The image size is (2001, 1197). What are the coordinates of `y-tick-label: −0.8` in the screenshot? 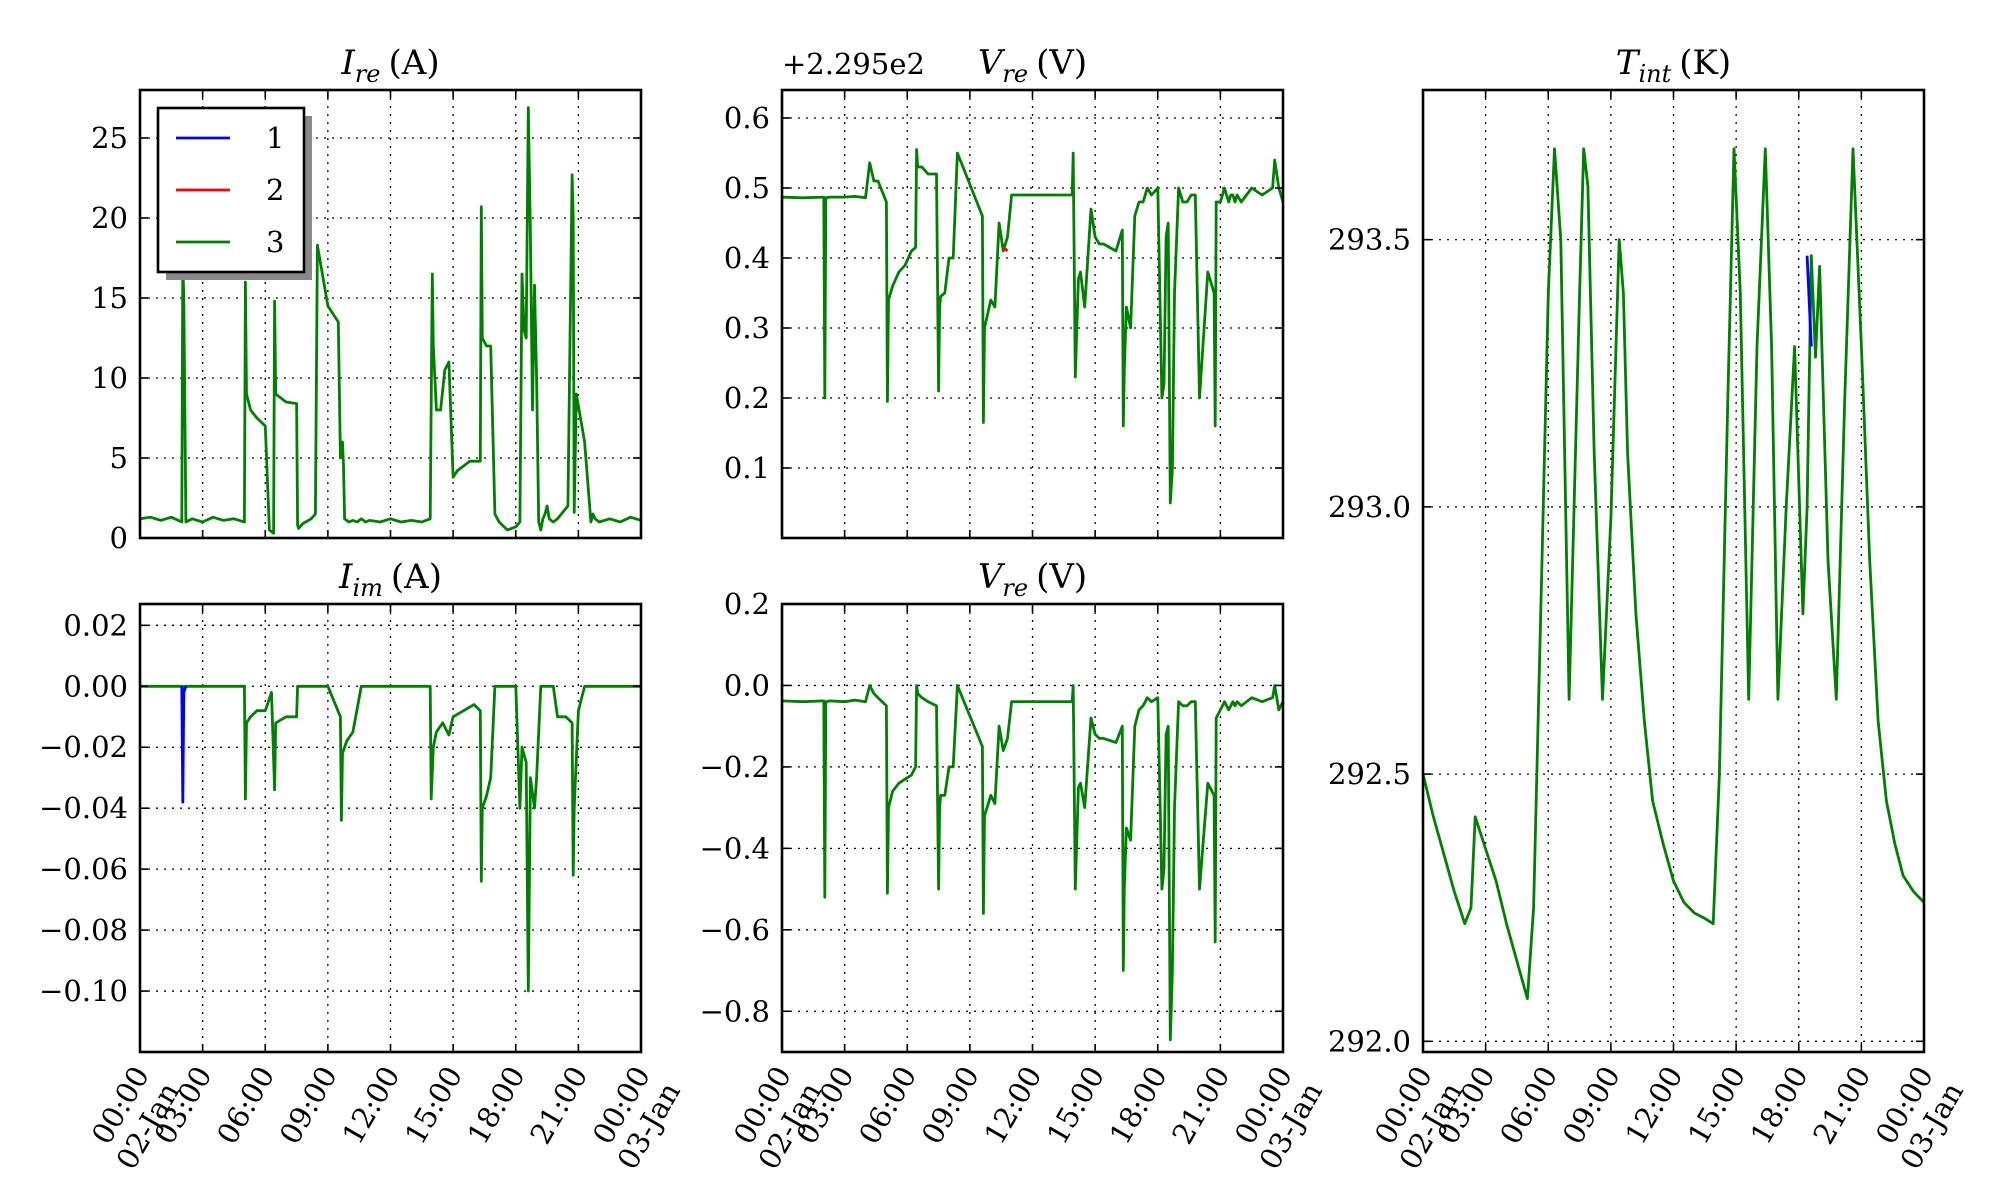 It's located at (735, 1011).